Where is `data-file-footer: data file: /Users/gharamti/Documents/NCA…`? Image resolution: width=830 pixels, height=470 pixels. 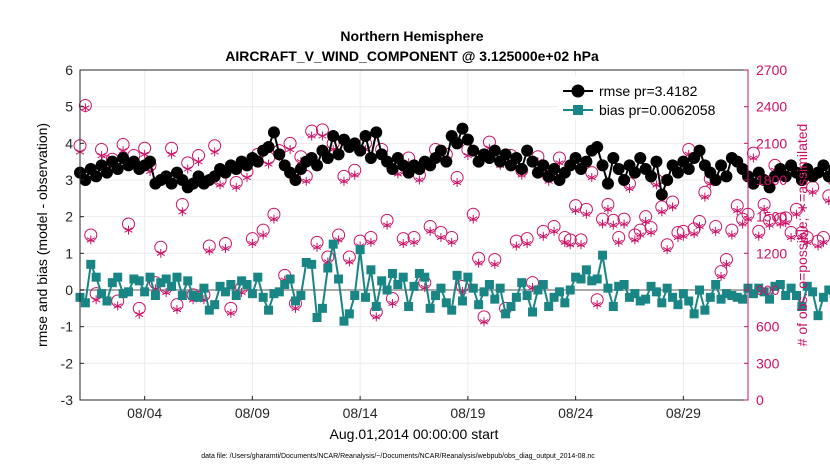 data-file-footer: data file: /Users/gharamti/Documents/NCA… is located at coordinates (398, 456).